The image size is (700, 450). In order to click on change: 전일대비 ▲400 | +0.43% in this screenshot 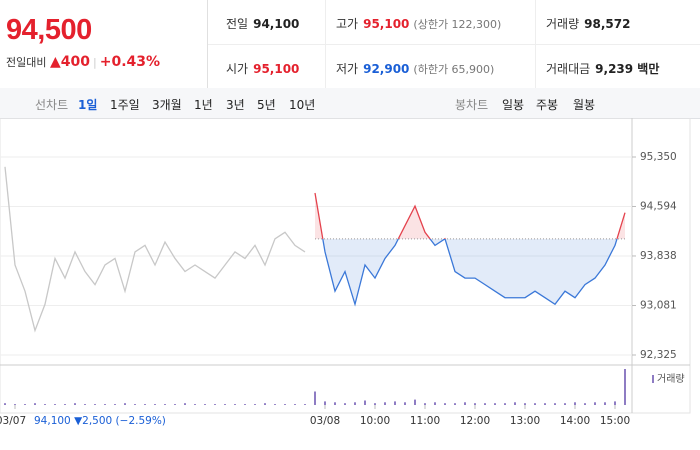, I will do `click(83, 62)`.